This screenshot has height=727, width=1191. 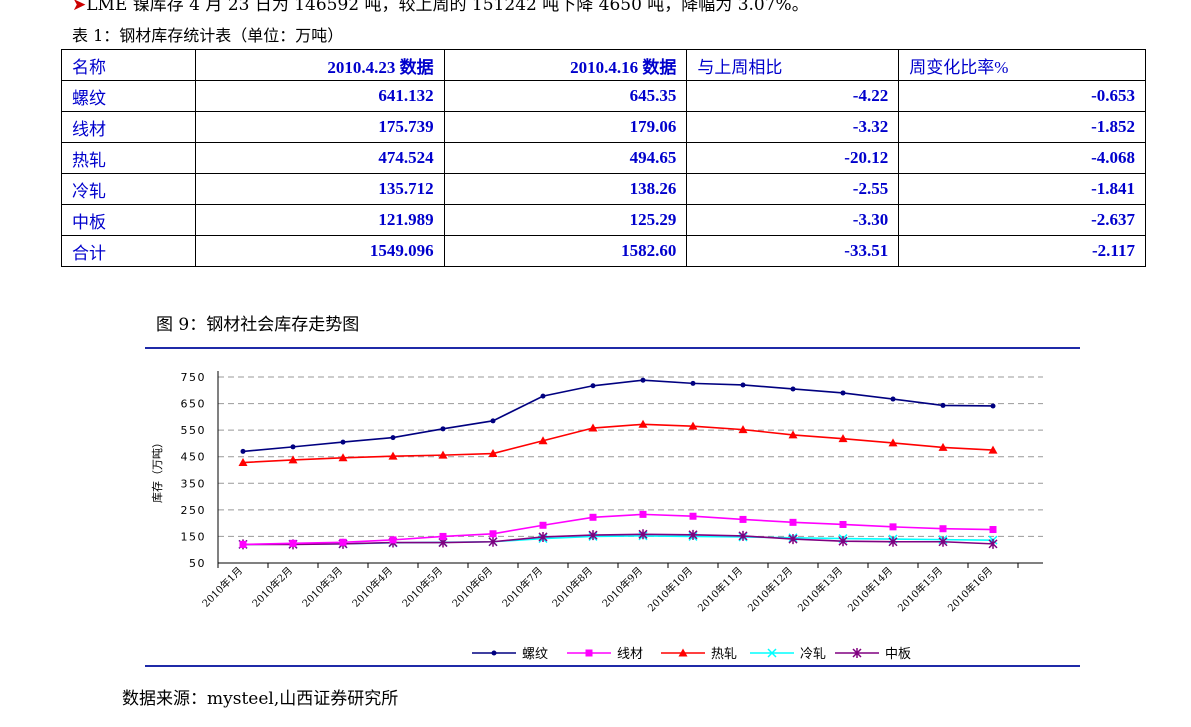 I want to click on x-tick-label: 2010年3月, so click(x=322, y=587).